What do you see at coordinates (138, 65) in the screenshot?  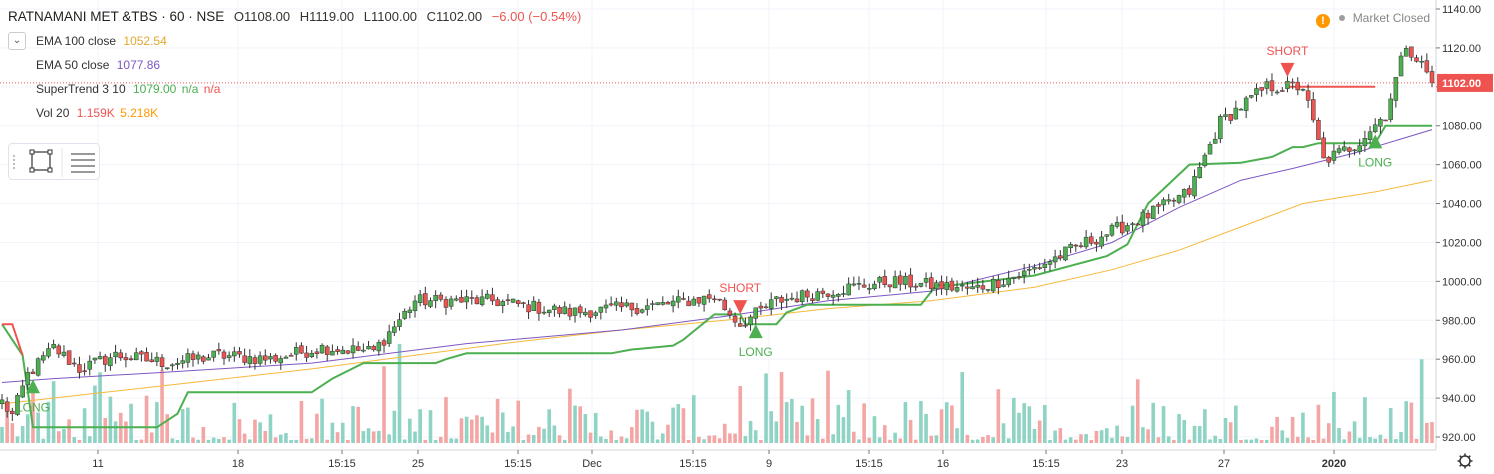 I see `study-value: 1077.86` at bounding box center [138, 65].